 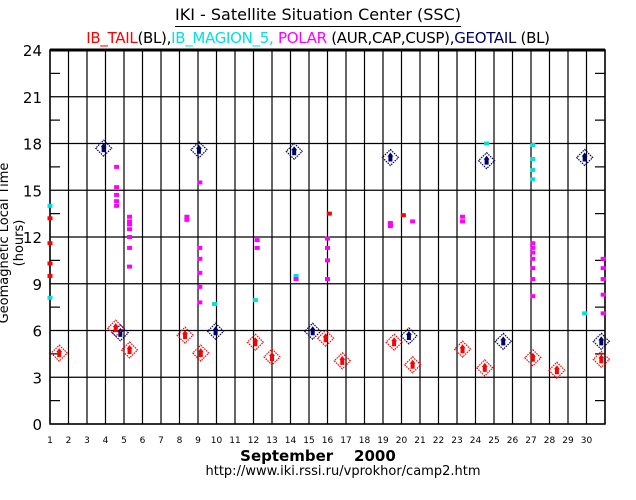 What do you see at coordinates (302, 38) in the screenshot?
I see `legend-polar: POLAR` at bounding box center [302, 38].